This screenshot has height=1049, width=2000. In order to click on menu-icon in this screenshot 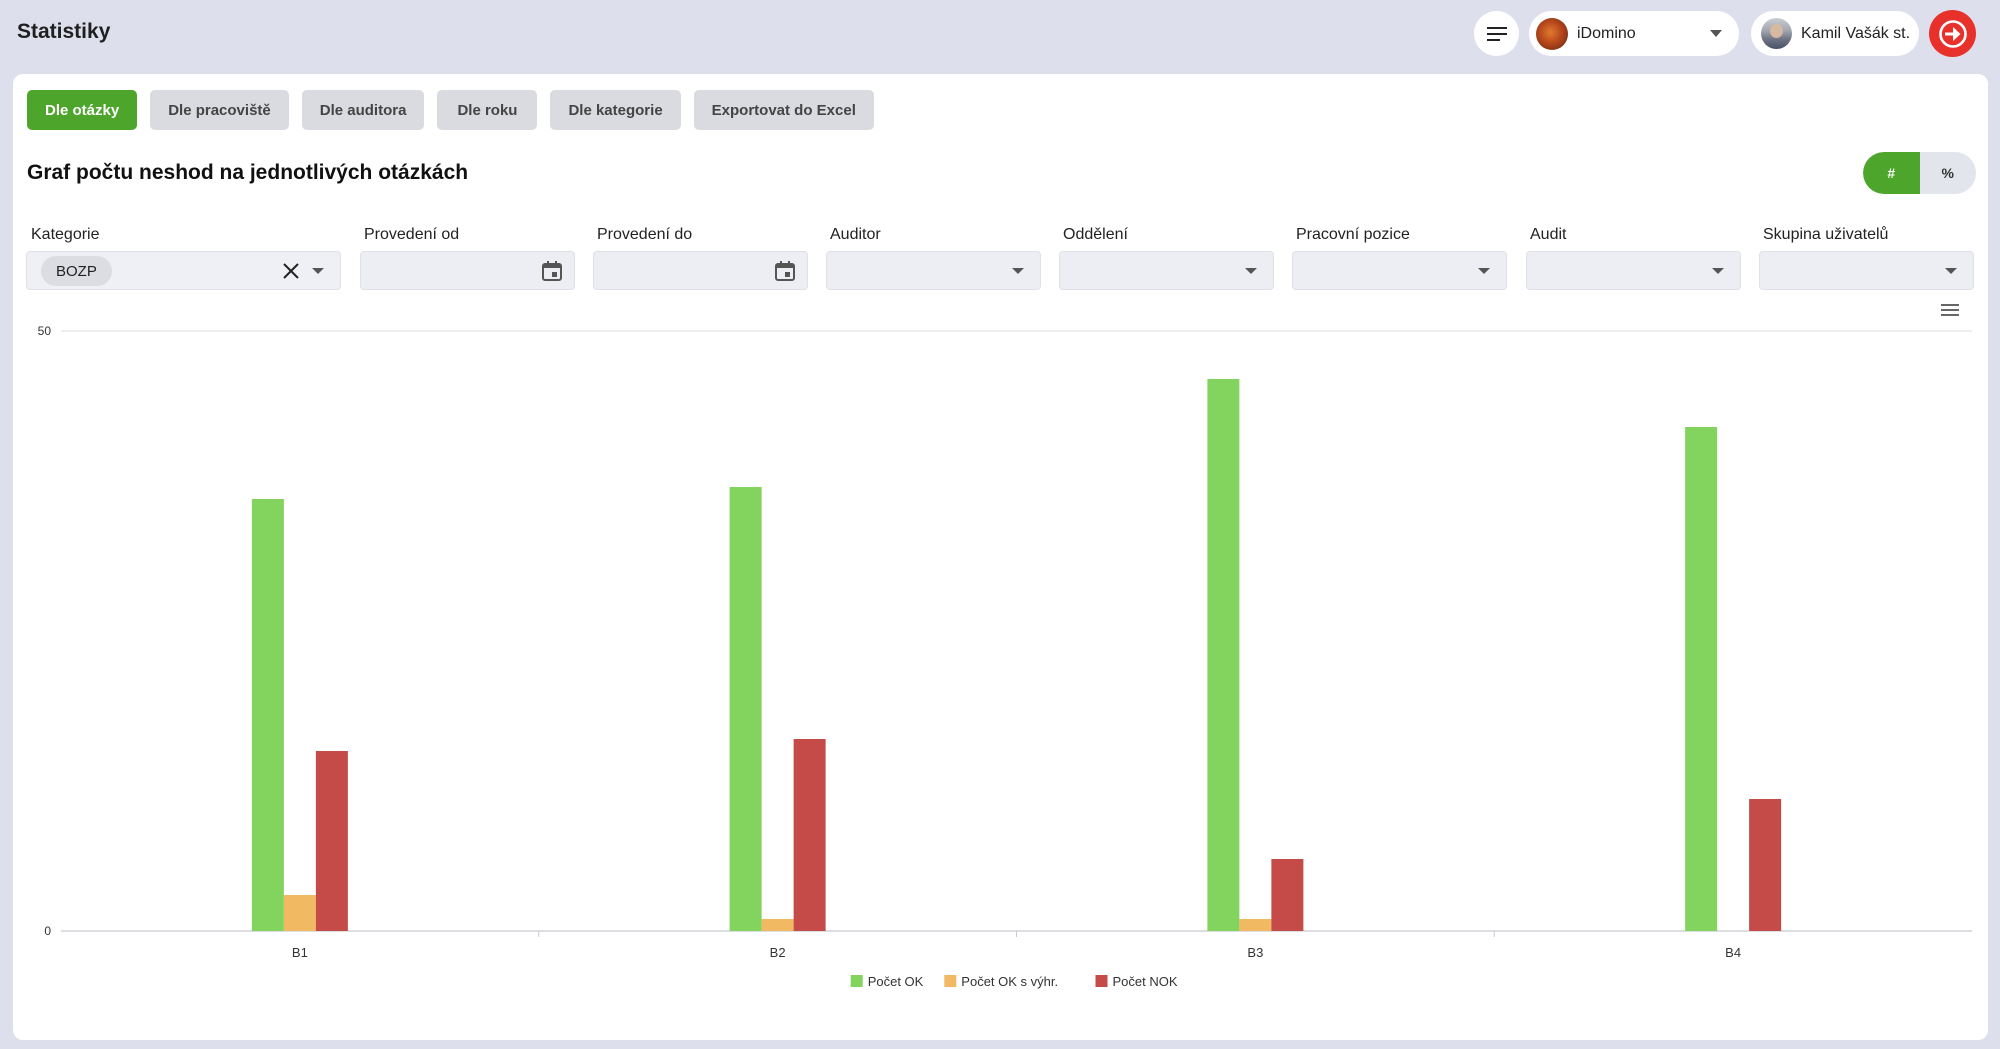, I will do `click(1496, 33)`.